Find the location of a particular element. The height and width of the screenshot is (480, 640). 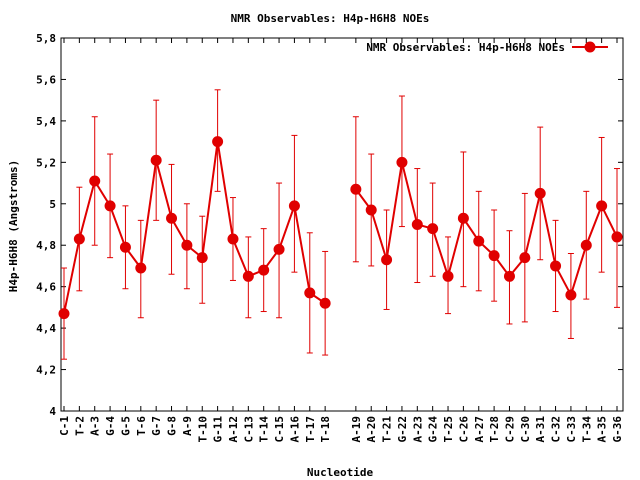

x-tick-label: G-7 is located at coordinates (156, 426).